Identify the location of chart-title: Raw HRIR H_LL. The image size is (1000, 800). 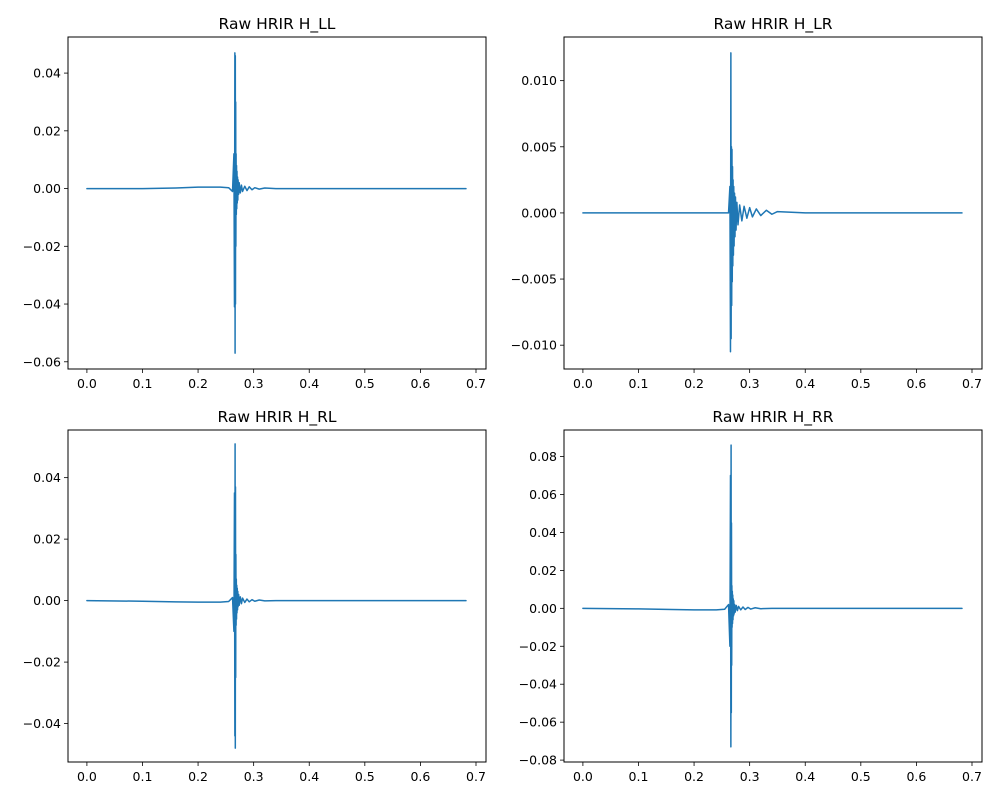
(277, 24).